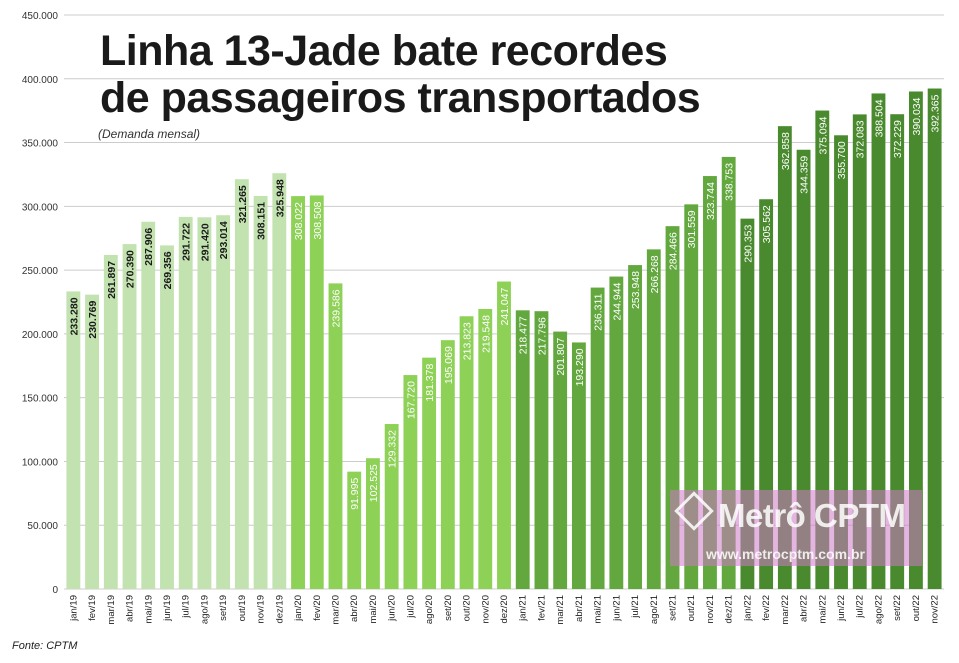 Image resolution: width=959 pixels, height=663 pixels. I want to click on x-tick-label: mar/21, so click(560, 610).